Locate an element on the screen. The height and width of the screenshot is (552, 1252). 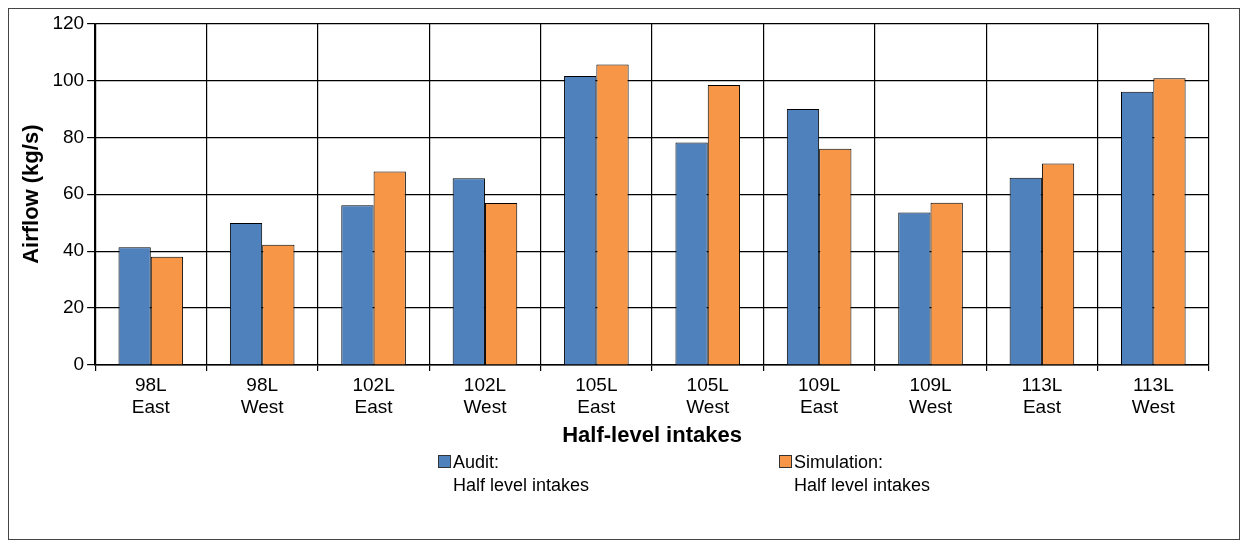
y-tick-label: 20 is located at coordinates (73, 307).